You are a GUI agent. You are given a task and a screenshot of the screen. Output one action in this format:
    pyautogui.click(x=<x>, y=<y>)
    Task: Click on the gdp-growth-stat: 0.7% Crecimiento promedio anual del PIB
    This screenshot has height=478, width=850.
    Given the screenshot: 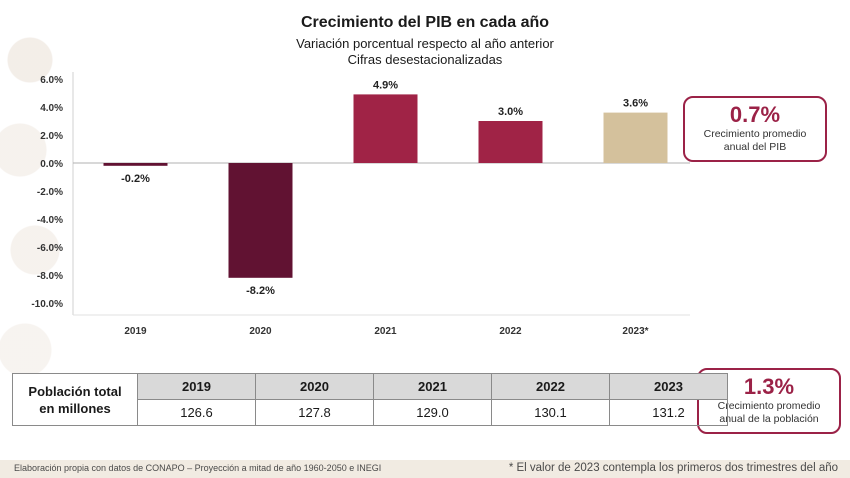 What is the action you would take?
    pyautogui.click(x=755, y=129)
    